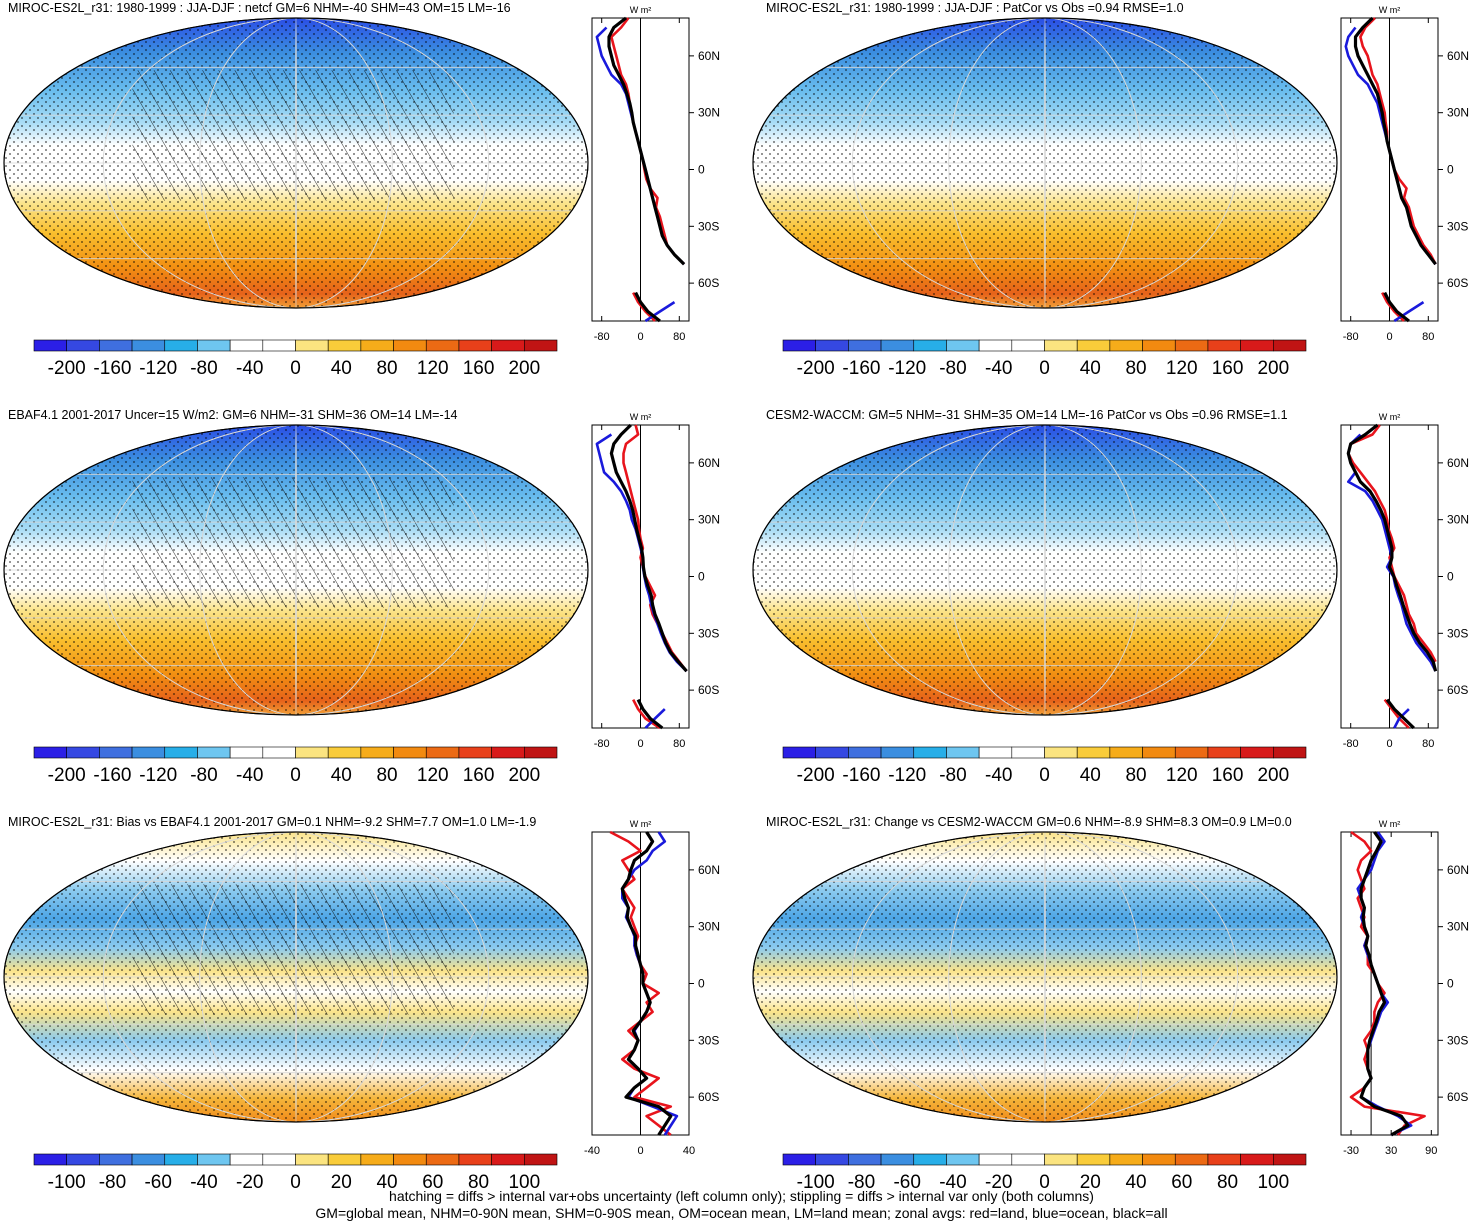  What do you see at coordinates (157, 1182) in the screenshot?
I see `colorbar-tick-label: -60` at bounding box center [157, 1182].